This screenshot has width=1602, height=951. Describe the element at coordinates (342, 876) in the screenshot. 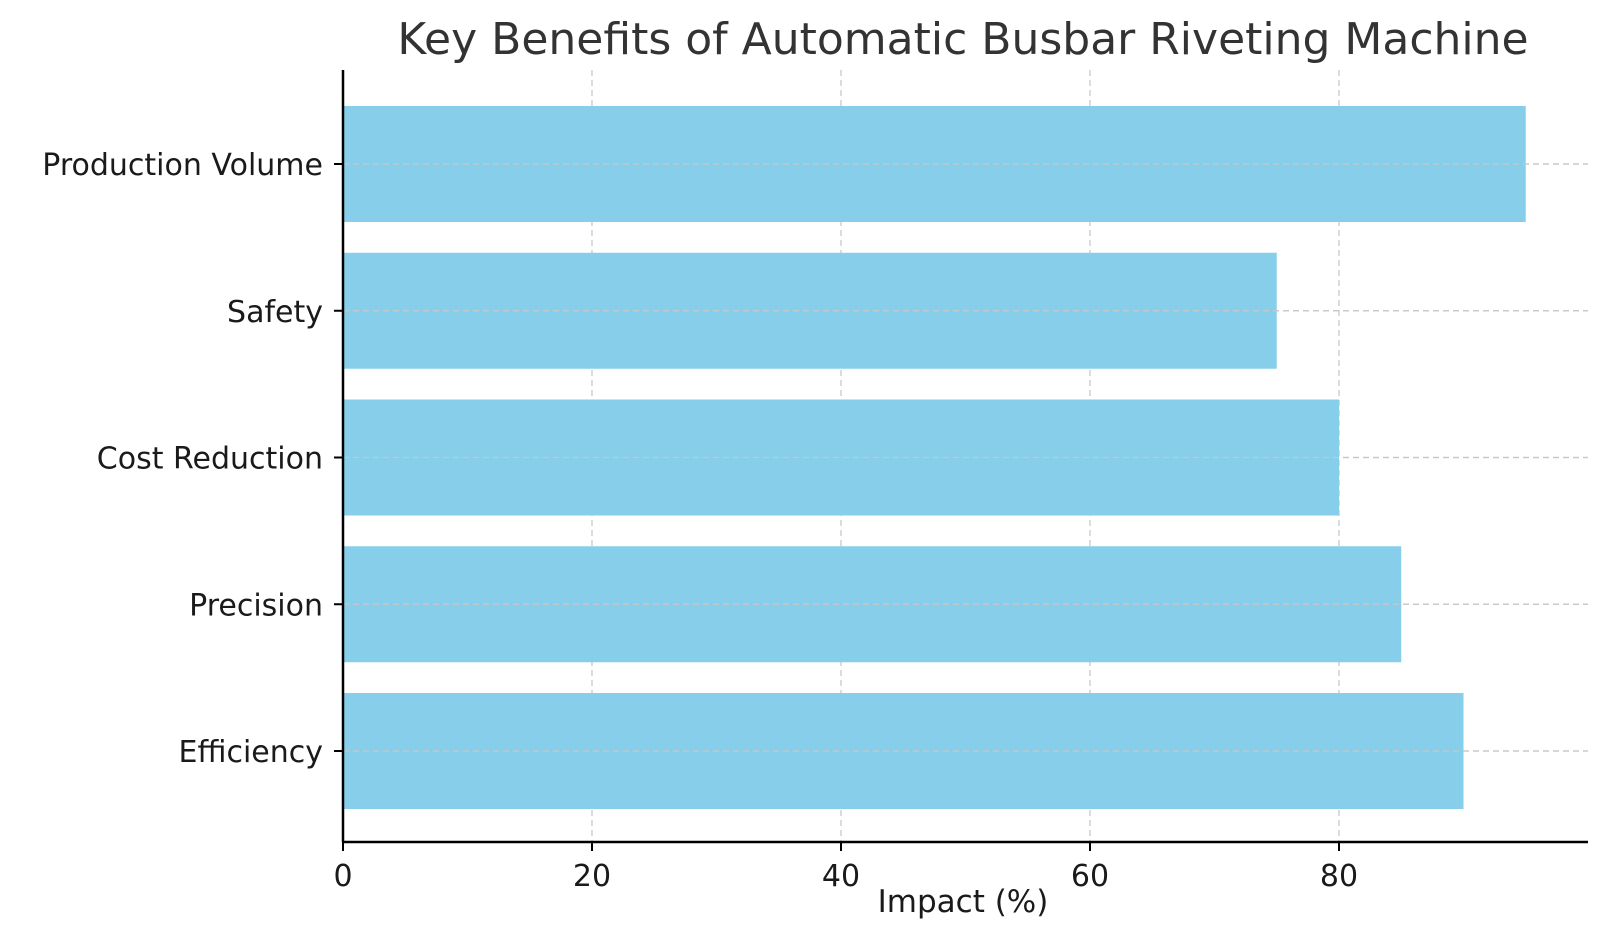

I see `x-tick-label: 0` at that location.